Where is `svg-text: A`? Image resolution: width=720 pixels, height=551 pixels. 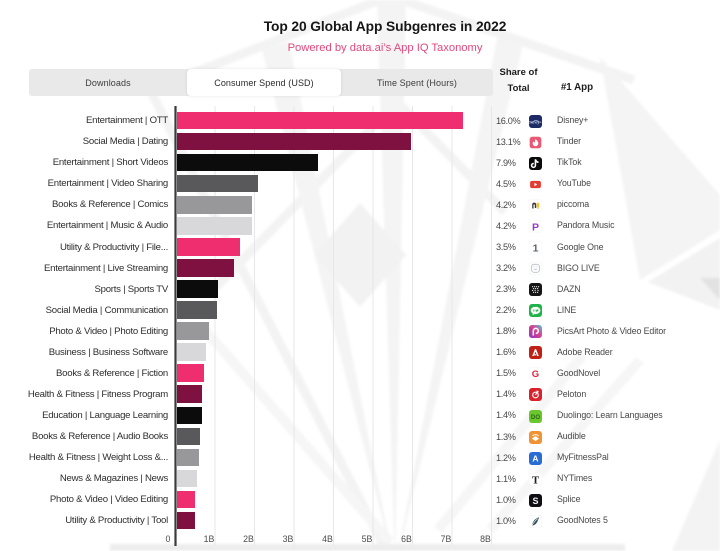 svg-text: A is located at coordinates (535, 458).